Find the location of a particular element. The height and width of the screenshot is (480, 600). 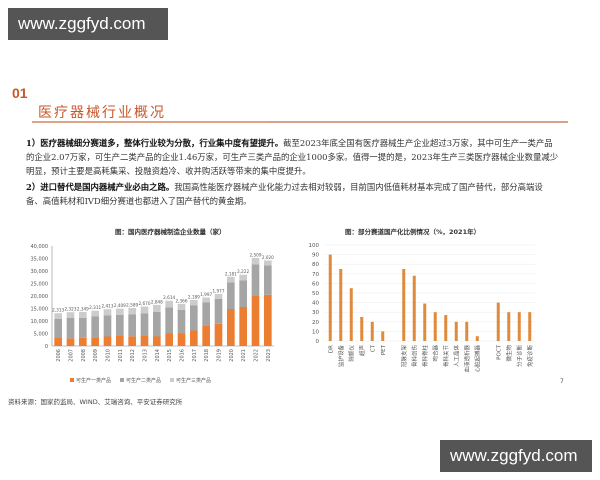

y-tick-label: 40 is located at coordinates (315, 304).